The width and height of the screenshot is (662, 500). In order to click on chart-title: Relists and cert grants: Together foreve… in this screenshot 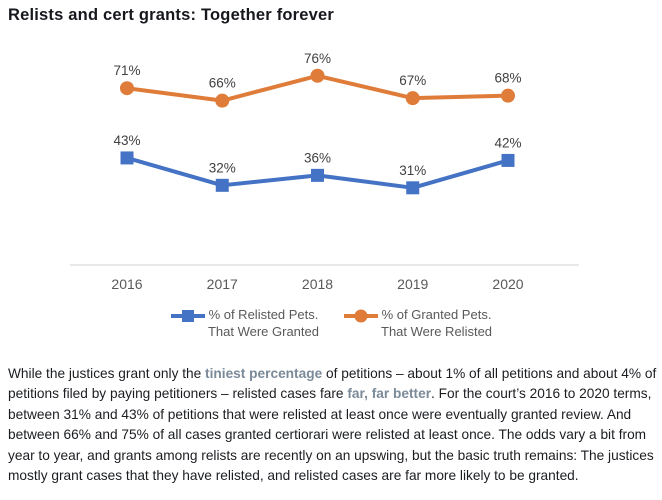, I will do `click(171, 15)`.